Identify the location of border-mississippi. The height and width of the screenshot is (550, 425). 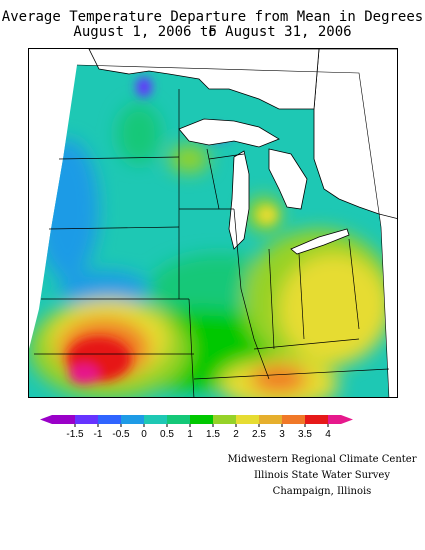
(251, 294).